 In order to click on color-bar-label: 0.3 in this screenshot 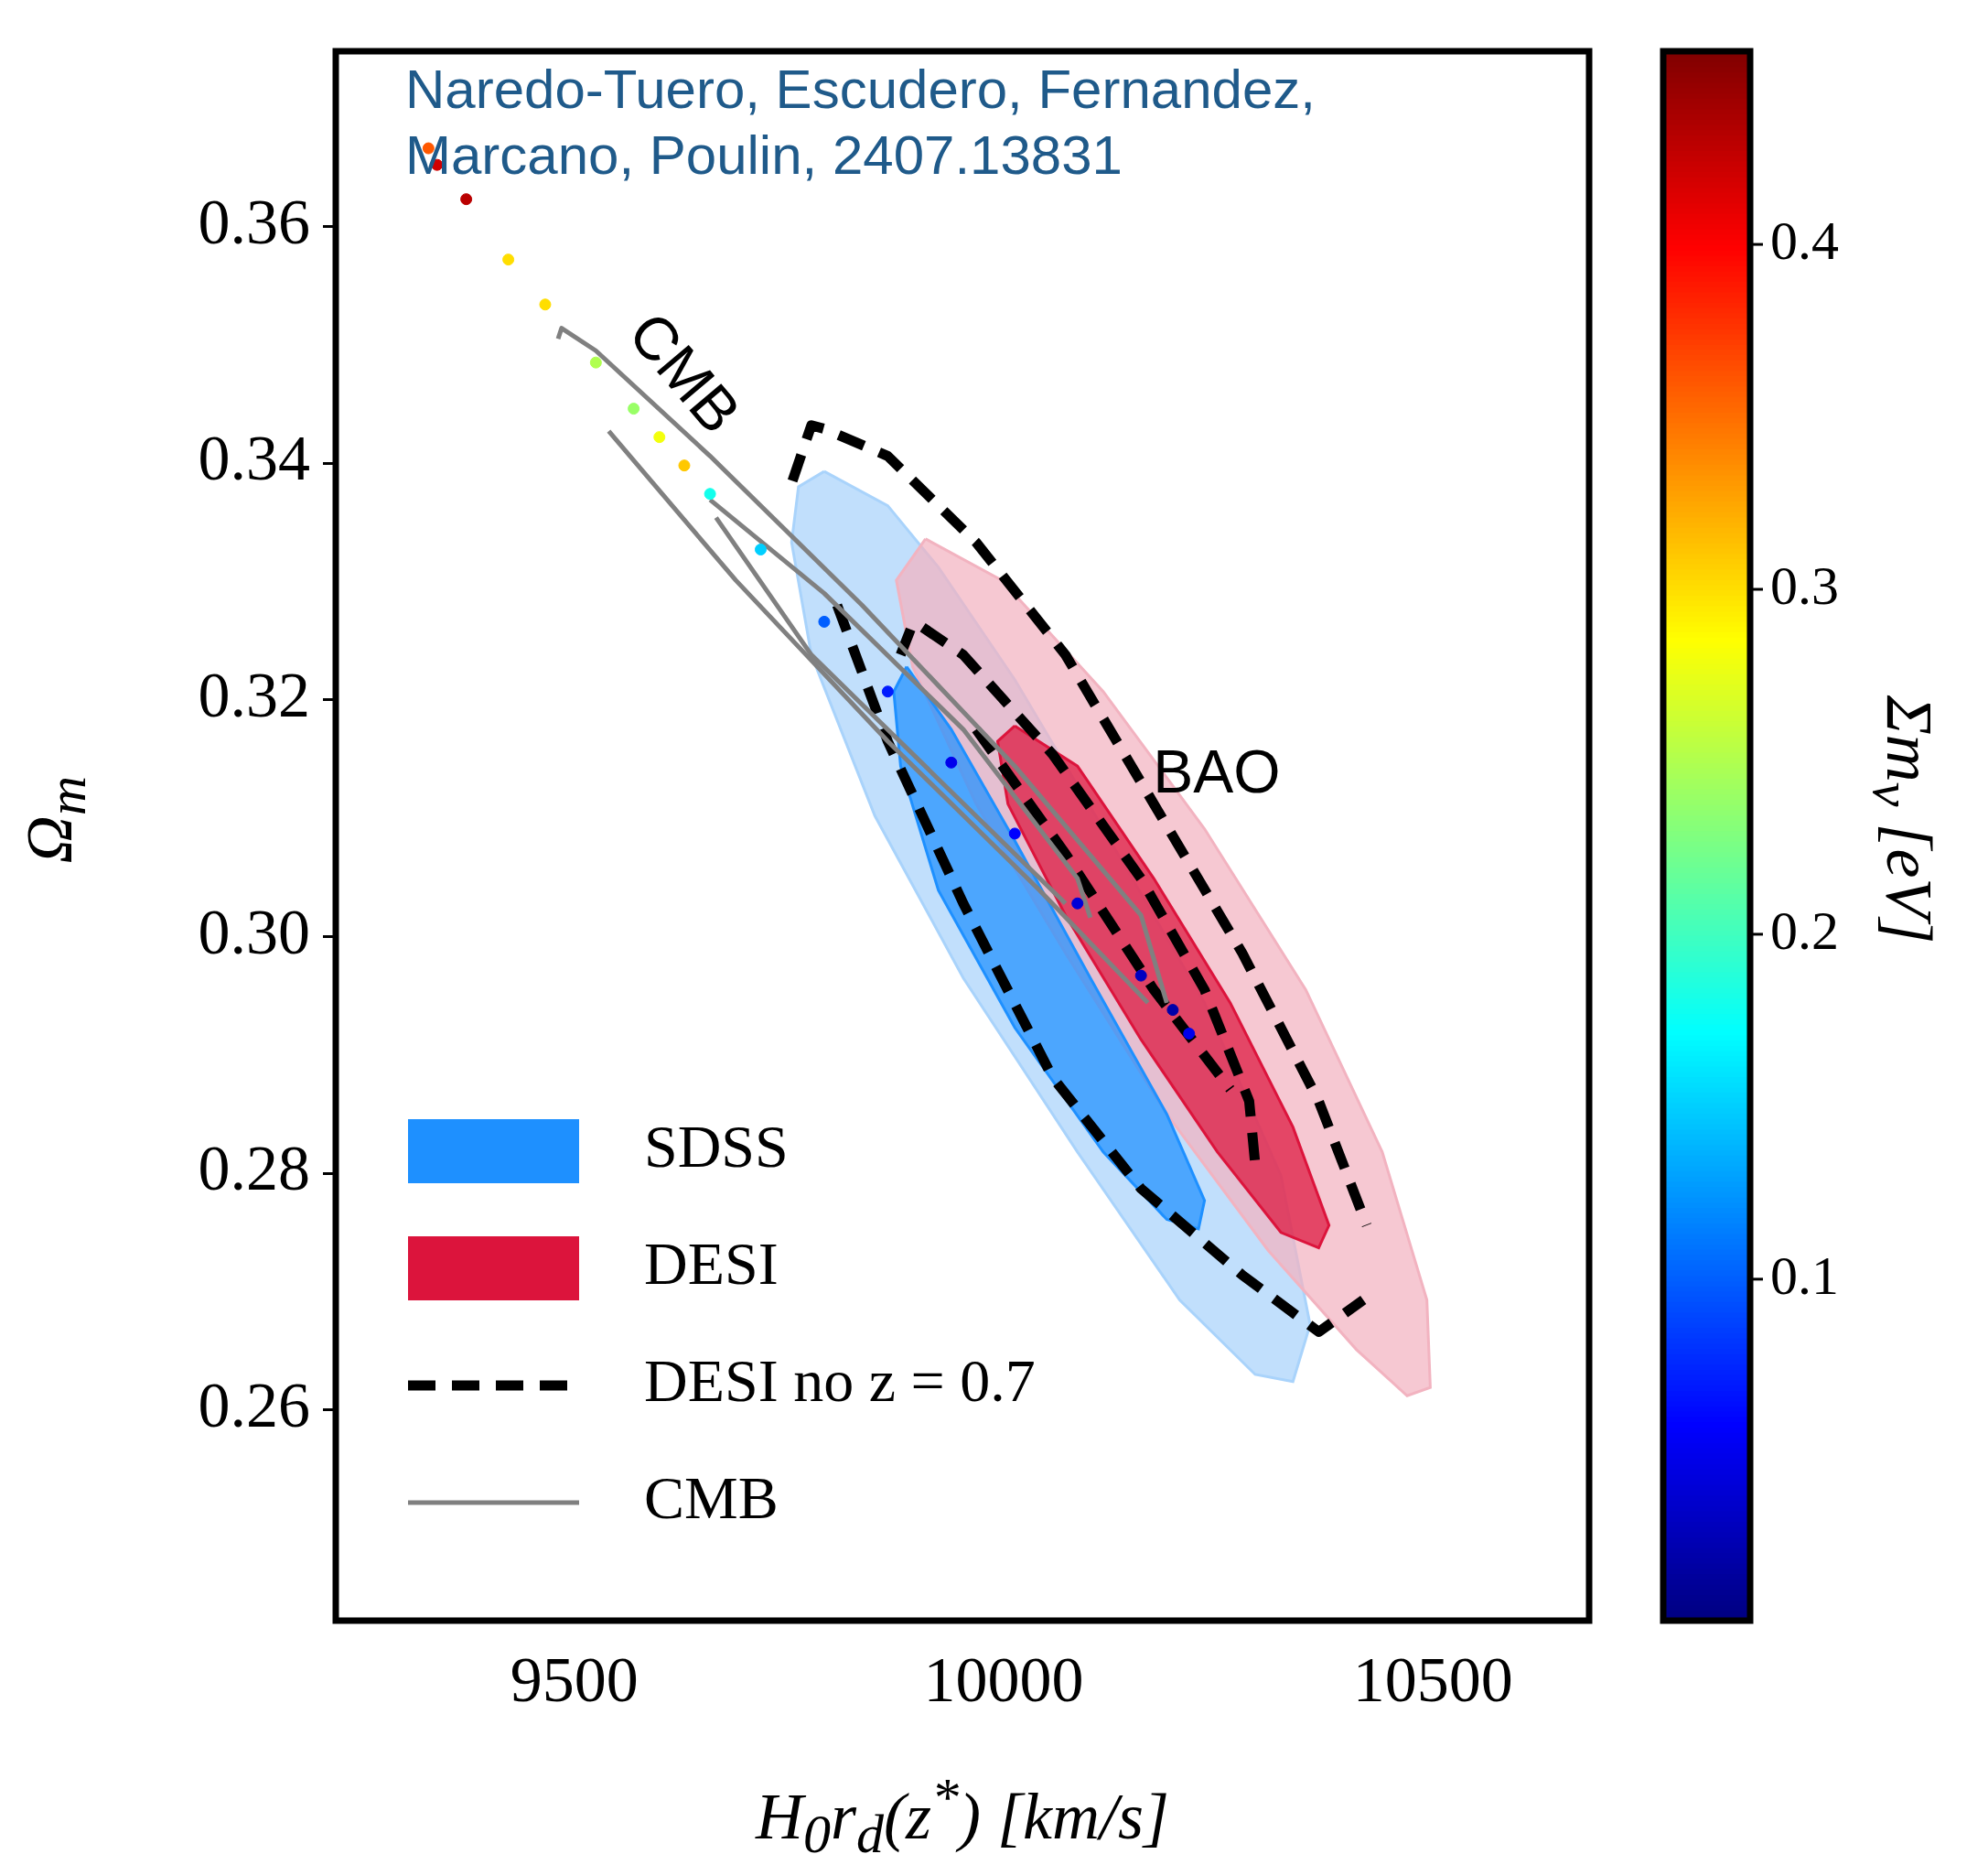, I will do `click(1805, 586)`.